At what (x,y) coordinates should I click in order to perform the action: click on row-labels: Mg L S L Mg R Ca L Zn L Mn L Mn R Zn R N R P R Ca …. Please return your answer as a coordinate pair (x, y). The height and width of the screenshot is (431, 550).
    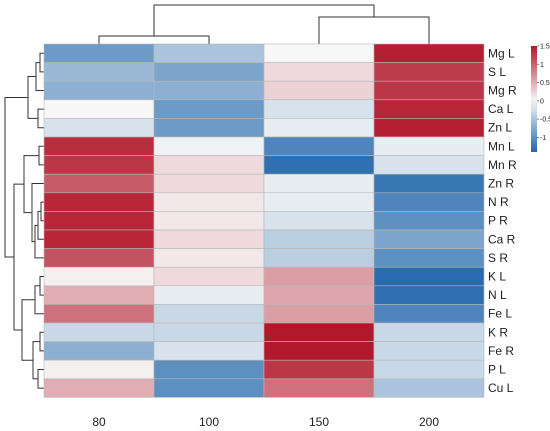
    Looking at the image, I should click on (502, 220).